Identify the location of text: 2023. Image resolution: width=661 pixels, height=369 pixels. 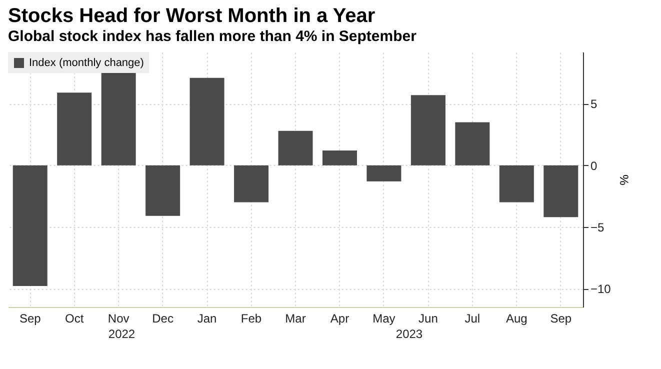
(409, 334).